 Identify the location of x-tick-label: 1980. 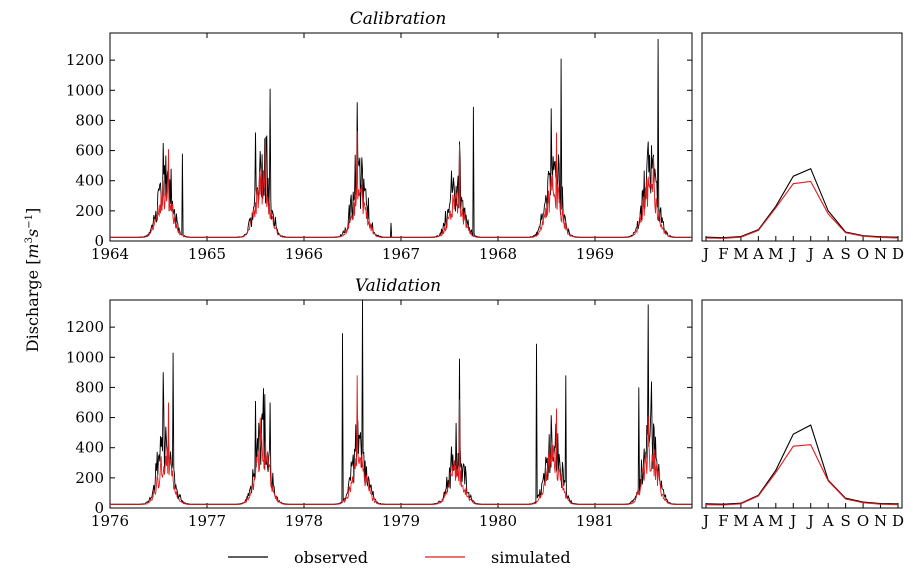
(498, 521).